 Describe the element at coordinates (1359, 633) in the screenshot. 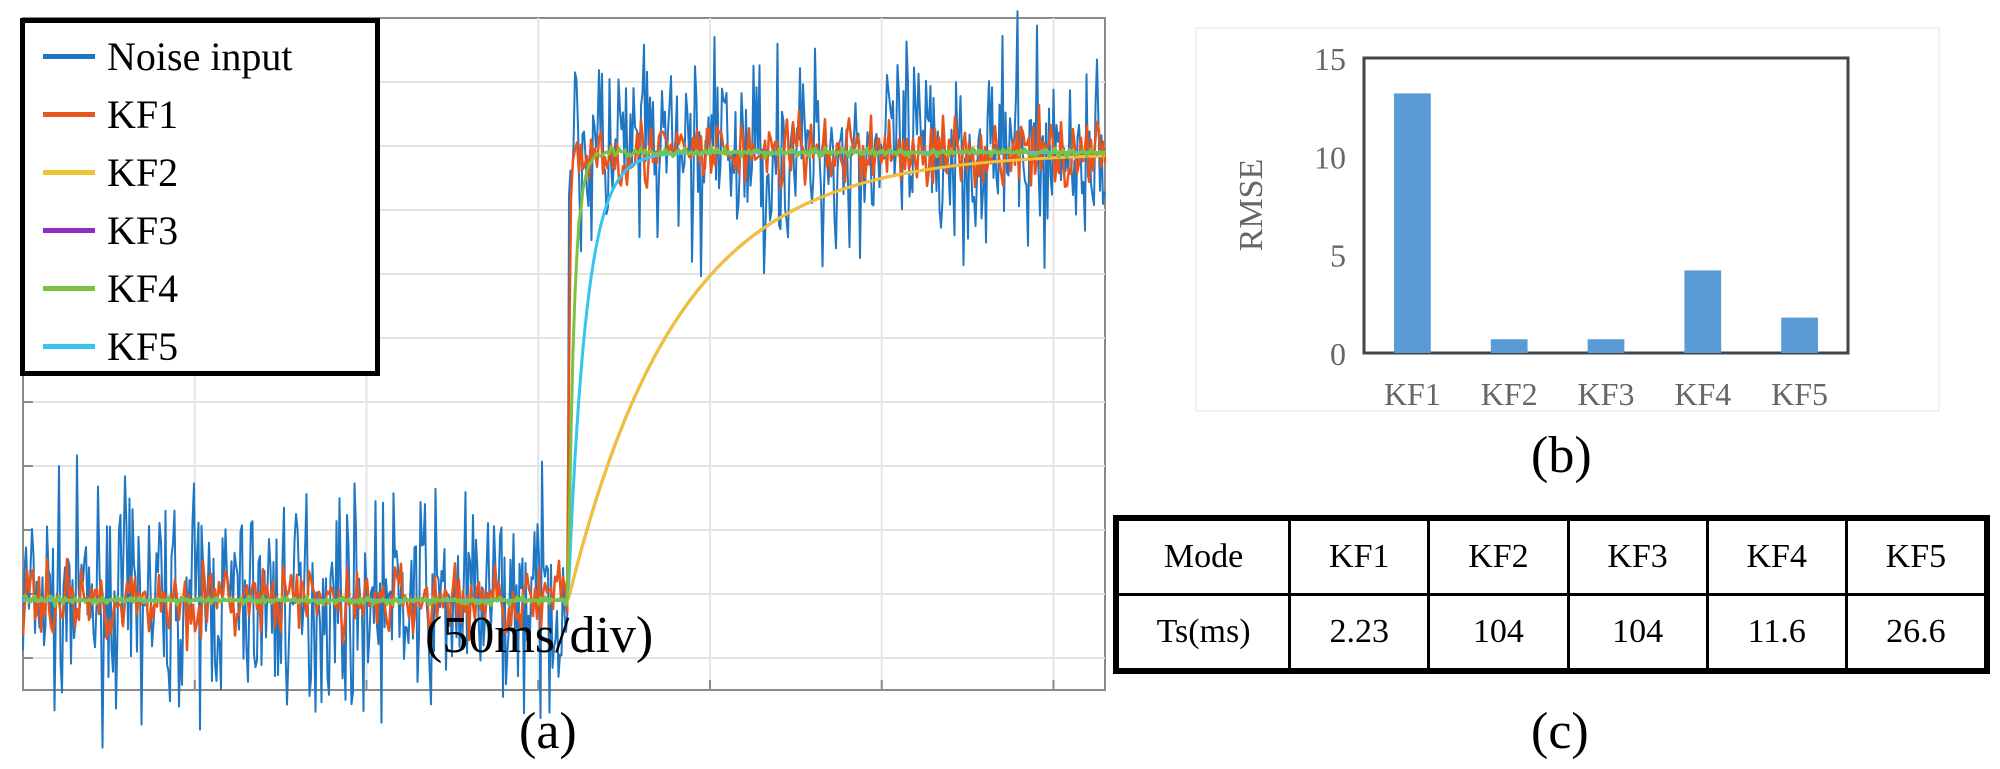

I see `table-cell: 2.23` at that location.